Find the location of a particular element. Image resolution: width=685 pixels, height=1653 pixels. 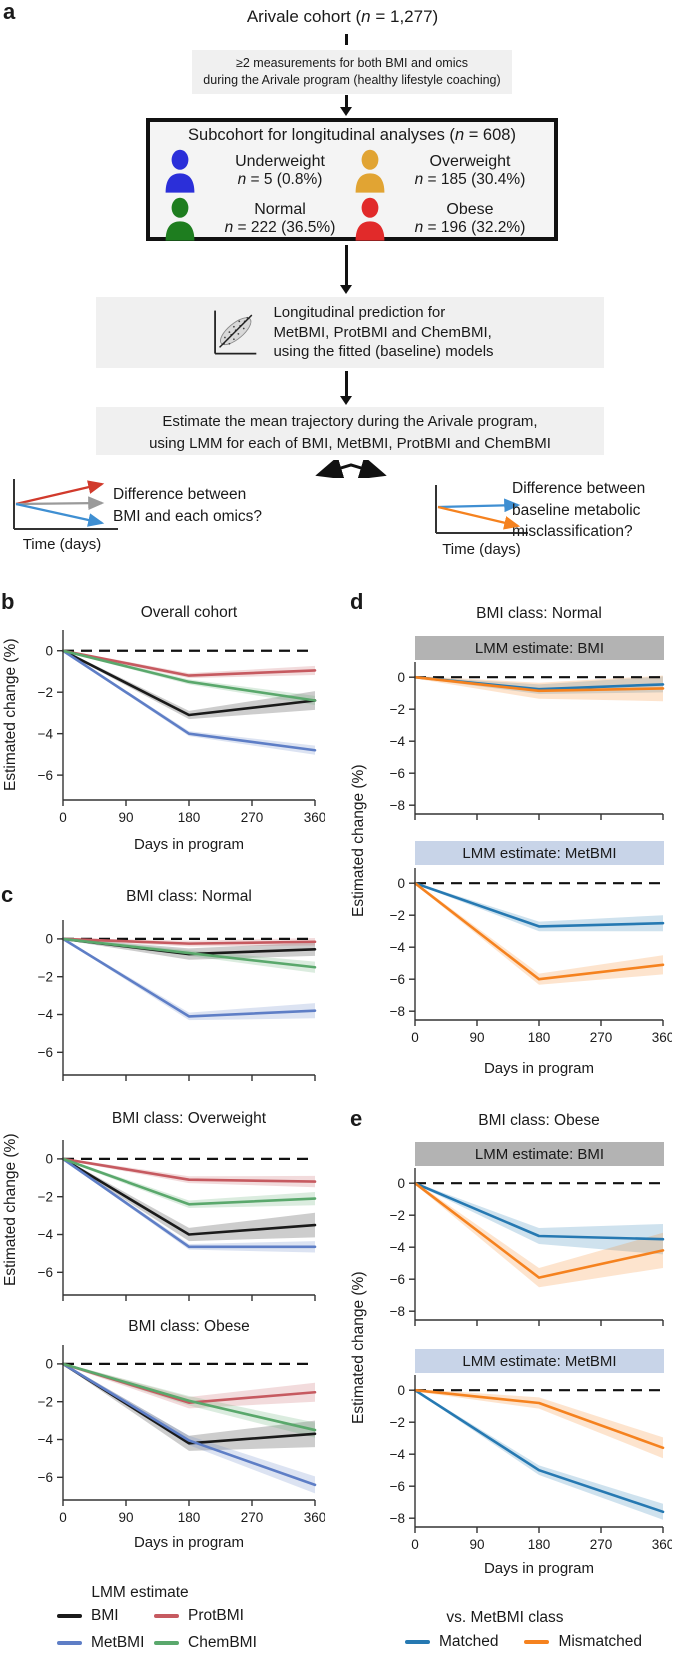

y-axis-label-d: Estimated change (%) is located at coordinates (358, 841).